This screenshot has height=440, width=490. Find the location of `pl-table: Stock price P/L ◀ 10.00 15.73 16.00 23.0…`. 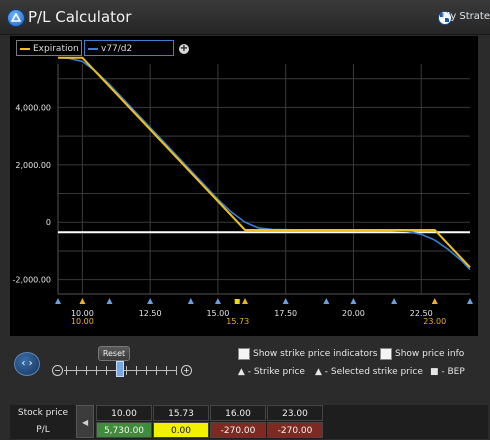

pl-table: Stock price P/L ◀ 10.00 15.73 16.00 23.0… is located at coordinates (249, 422).